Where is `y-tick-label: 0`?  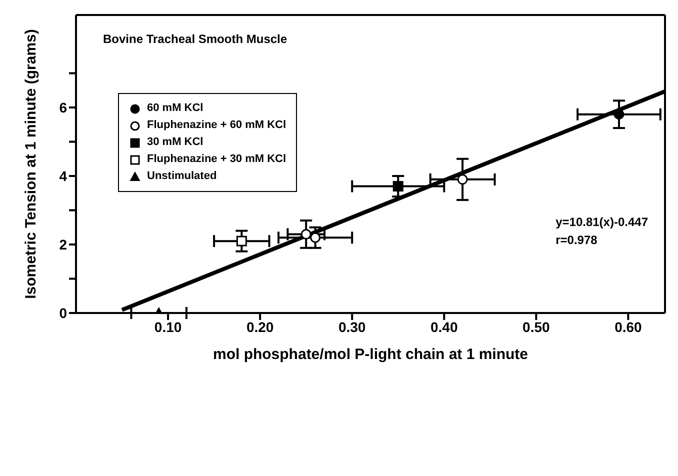 y-tick-label: 0 is located at coordinates (63, 312).